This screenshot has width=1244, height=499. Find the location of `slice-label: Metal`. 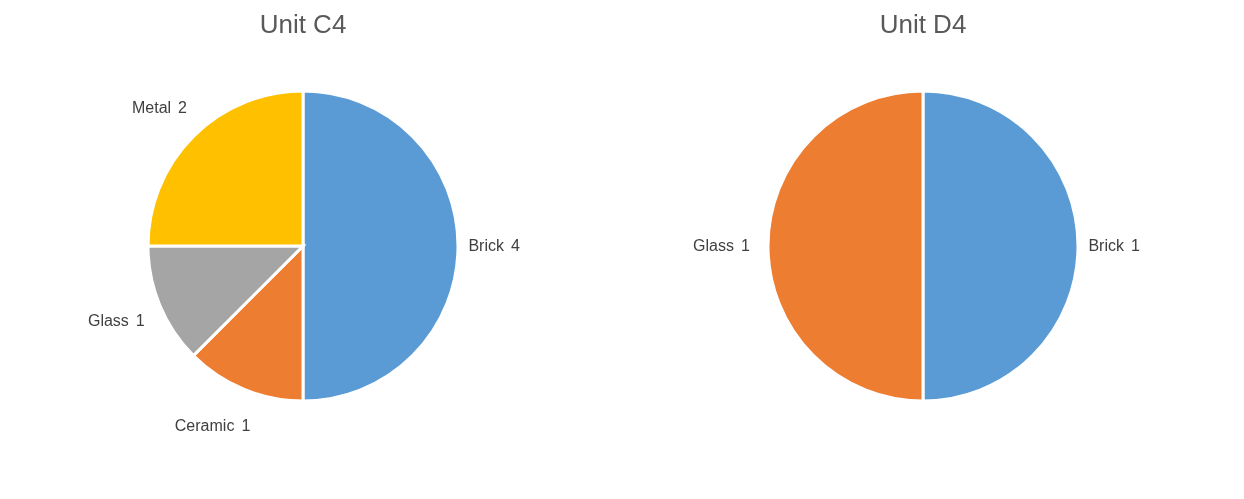

slice-label: Metal is located at coordinates (151, 108).